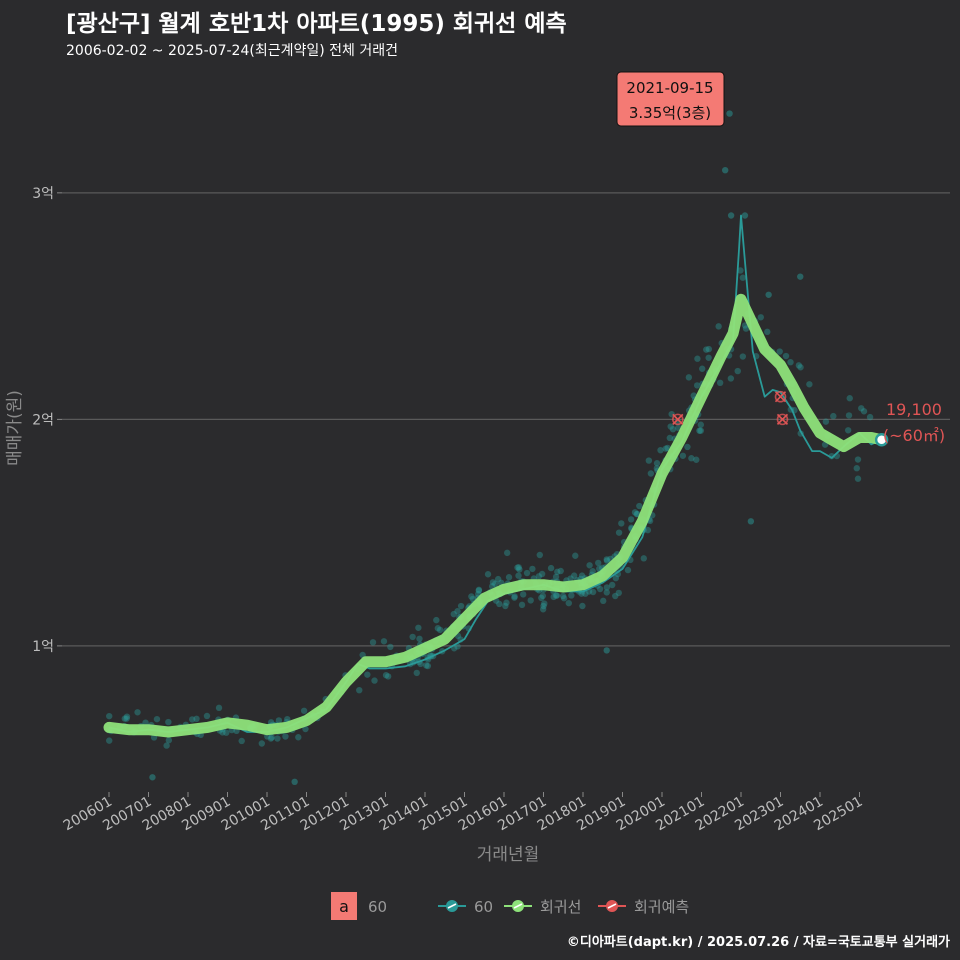 Image resolution: width=960 pixels, height=960 pixels. Describe the element at coordinates (483, 907) in the screenshot. I see `legend-label: 60` at that location.